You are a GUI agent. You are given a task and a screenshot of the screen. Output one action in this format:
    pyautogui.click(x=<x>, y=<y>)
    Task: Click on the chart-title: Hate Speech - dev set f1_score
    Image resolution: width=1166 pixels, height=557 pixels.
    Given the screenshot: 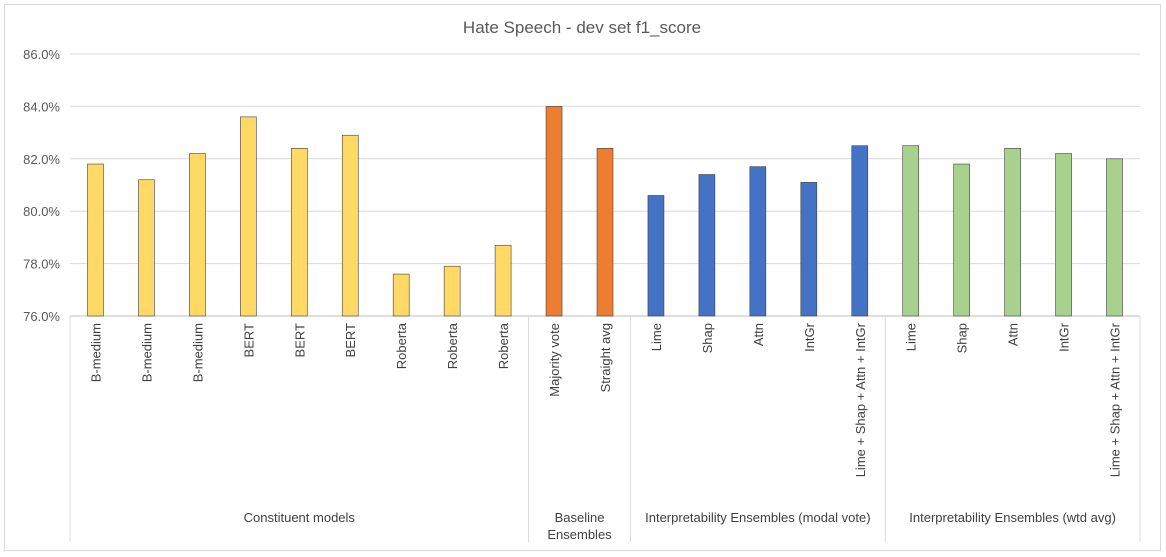 What is the action you would take?
    pyautogui.click(x=582, y=27)
    